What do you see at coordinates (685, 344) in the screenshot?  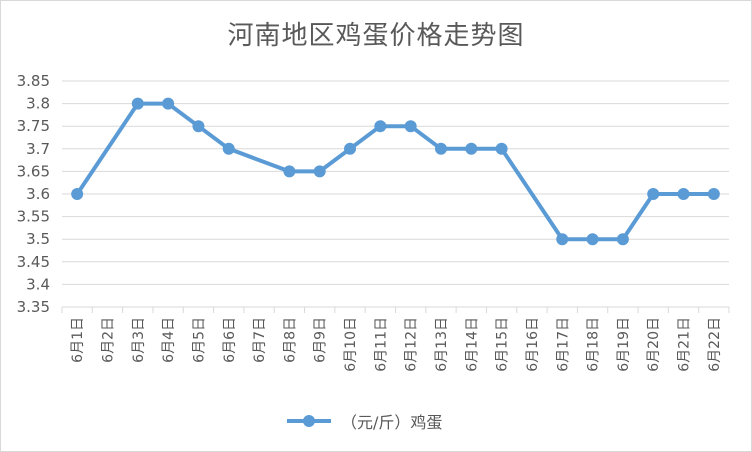 I see `x-tick-label: 6月21日` at bounding box center [685, 344].